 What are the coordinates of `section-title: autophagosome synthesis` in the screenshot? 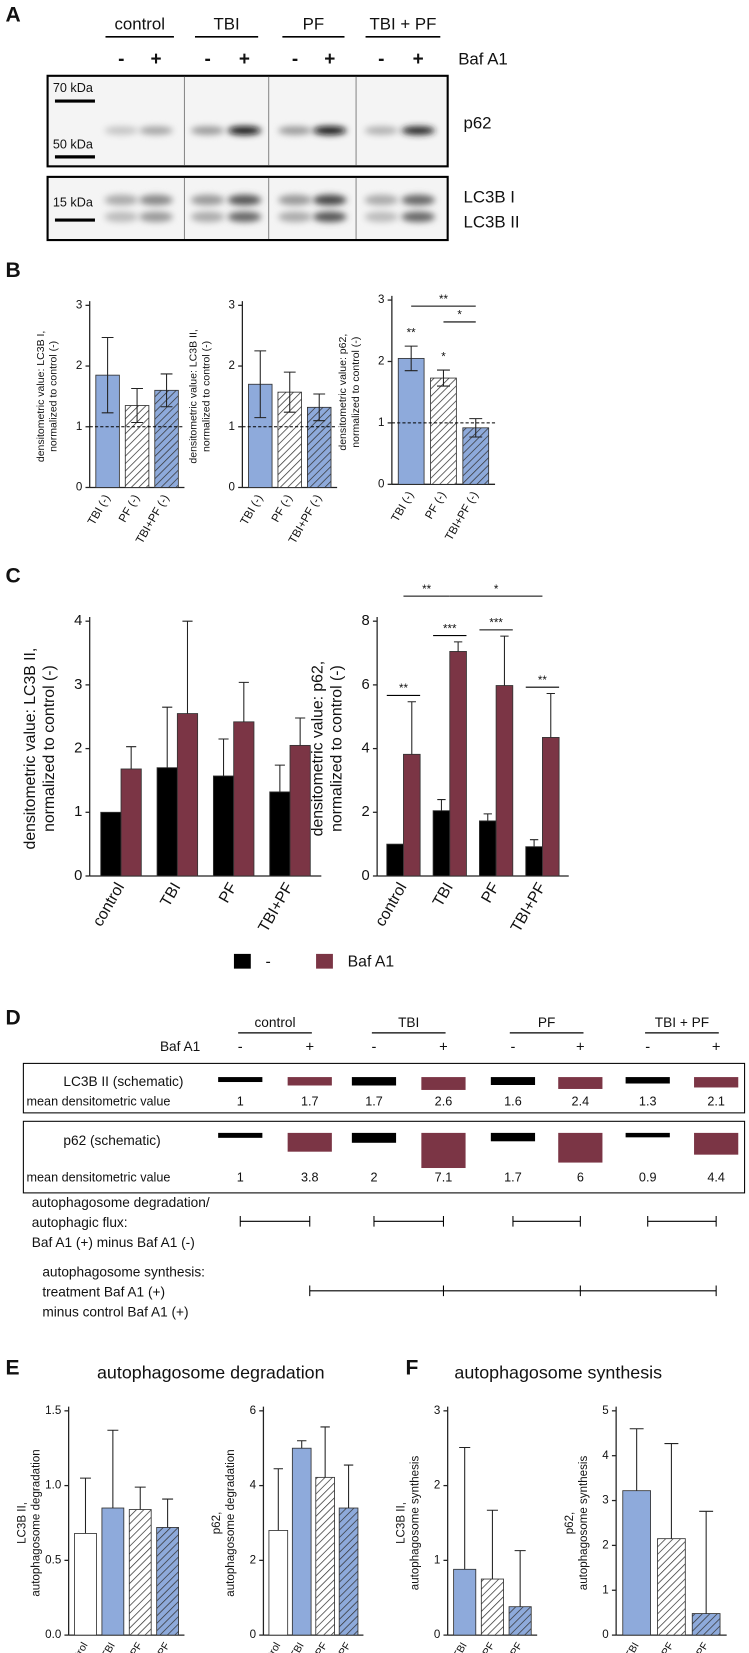 It's located at (558, 1373).